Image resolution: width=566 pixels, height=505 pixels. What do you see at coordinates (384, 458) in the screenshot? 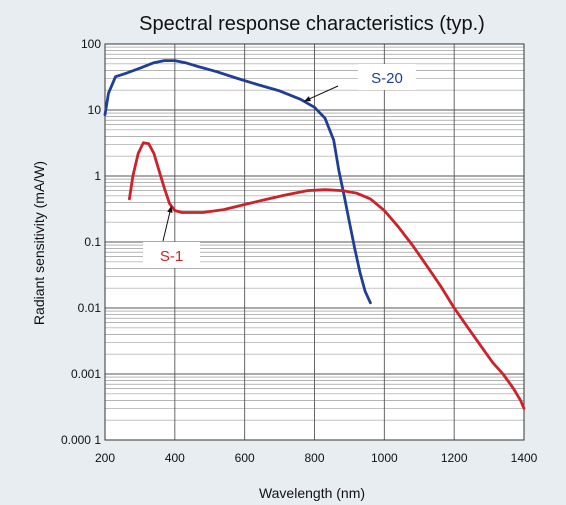
I see `x-tick-label: 1000` at bounding box center [384, 458].